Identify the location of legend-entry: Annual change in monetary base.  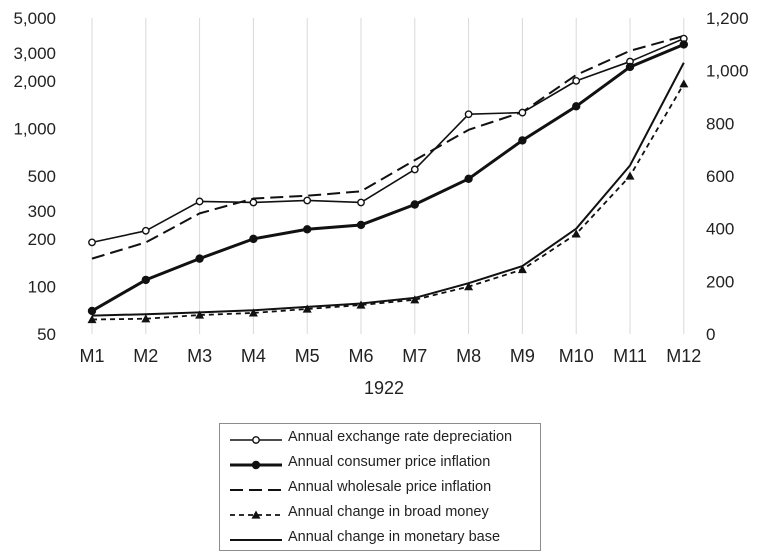
(380, 540).